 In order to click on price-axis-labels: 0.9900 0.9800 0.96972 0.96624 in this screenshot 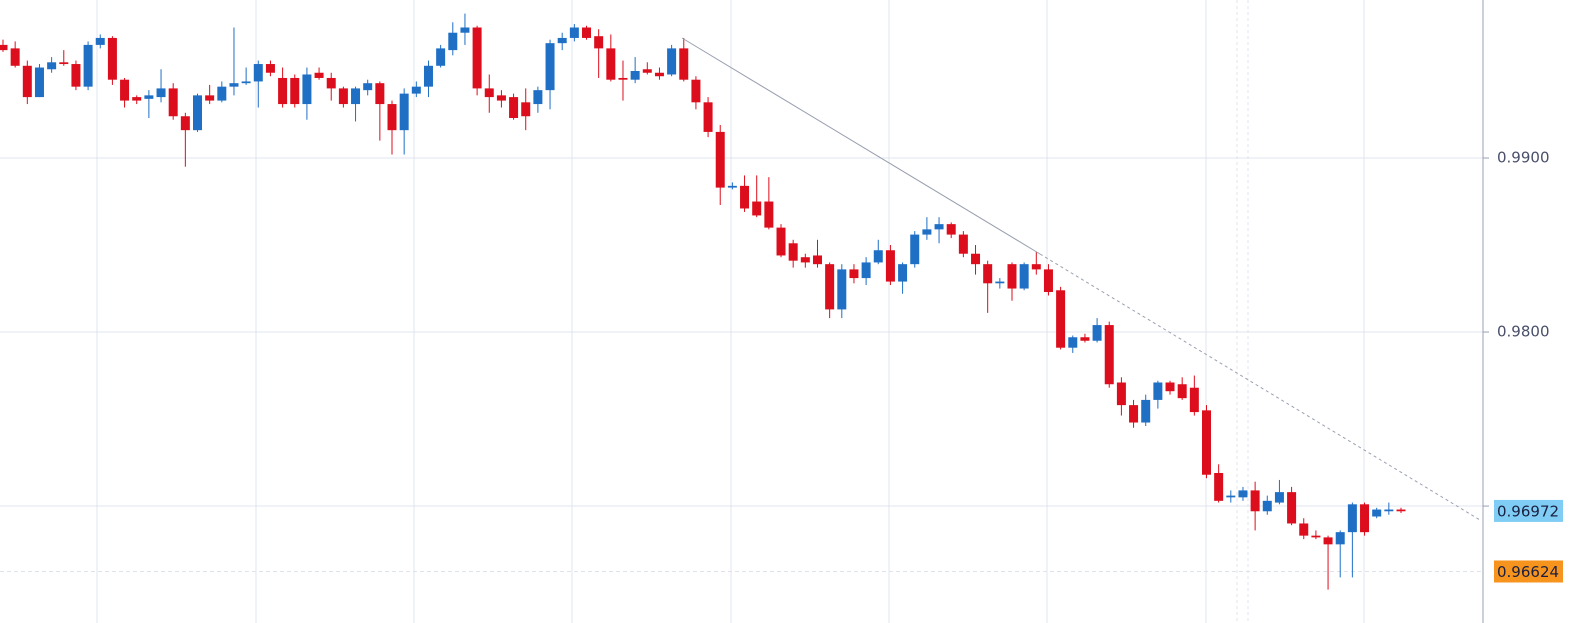, I will do `click(1523, 366)`.